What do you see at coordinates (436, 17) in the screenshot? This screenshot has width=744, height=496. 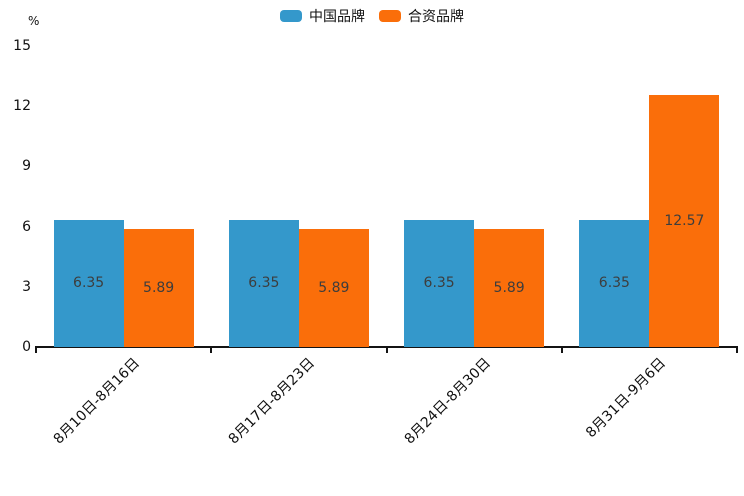 I see `legend-label: 合资品牌` at bounding box center [436, 17].